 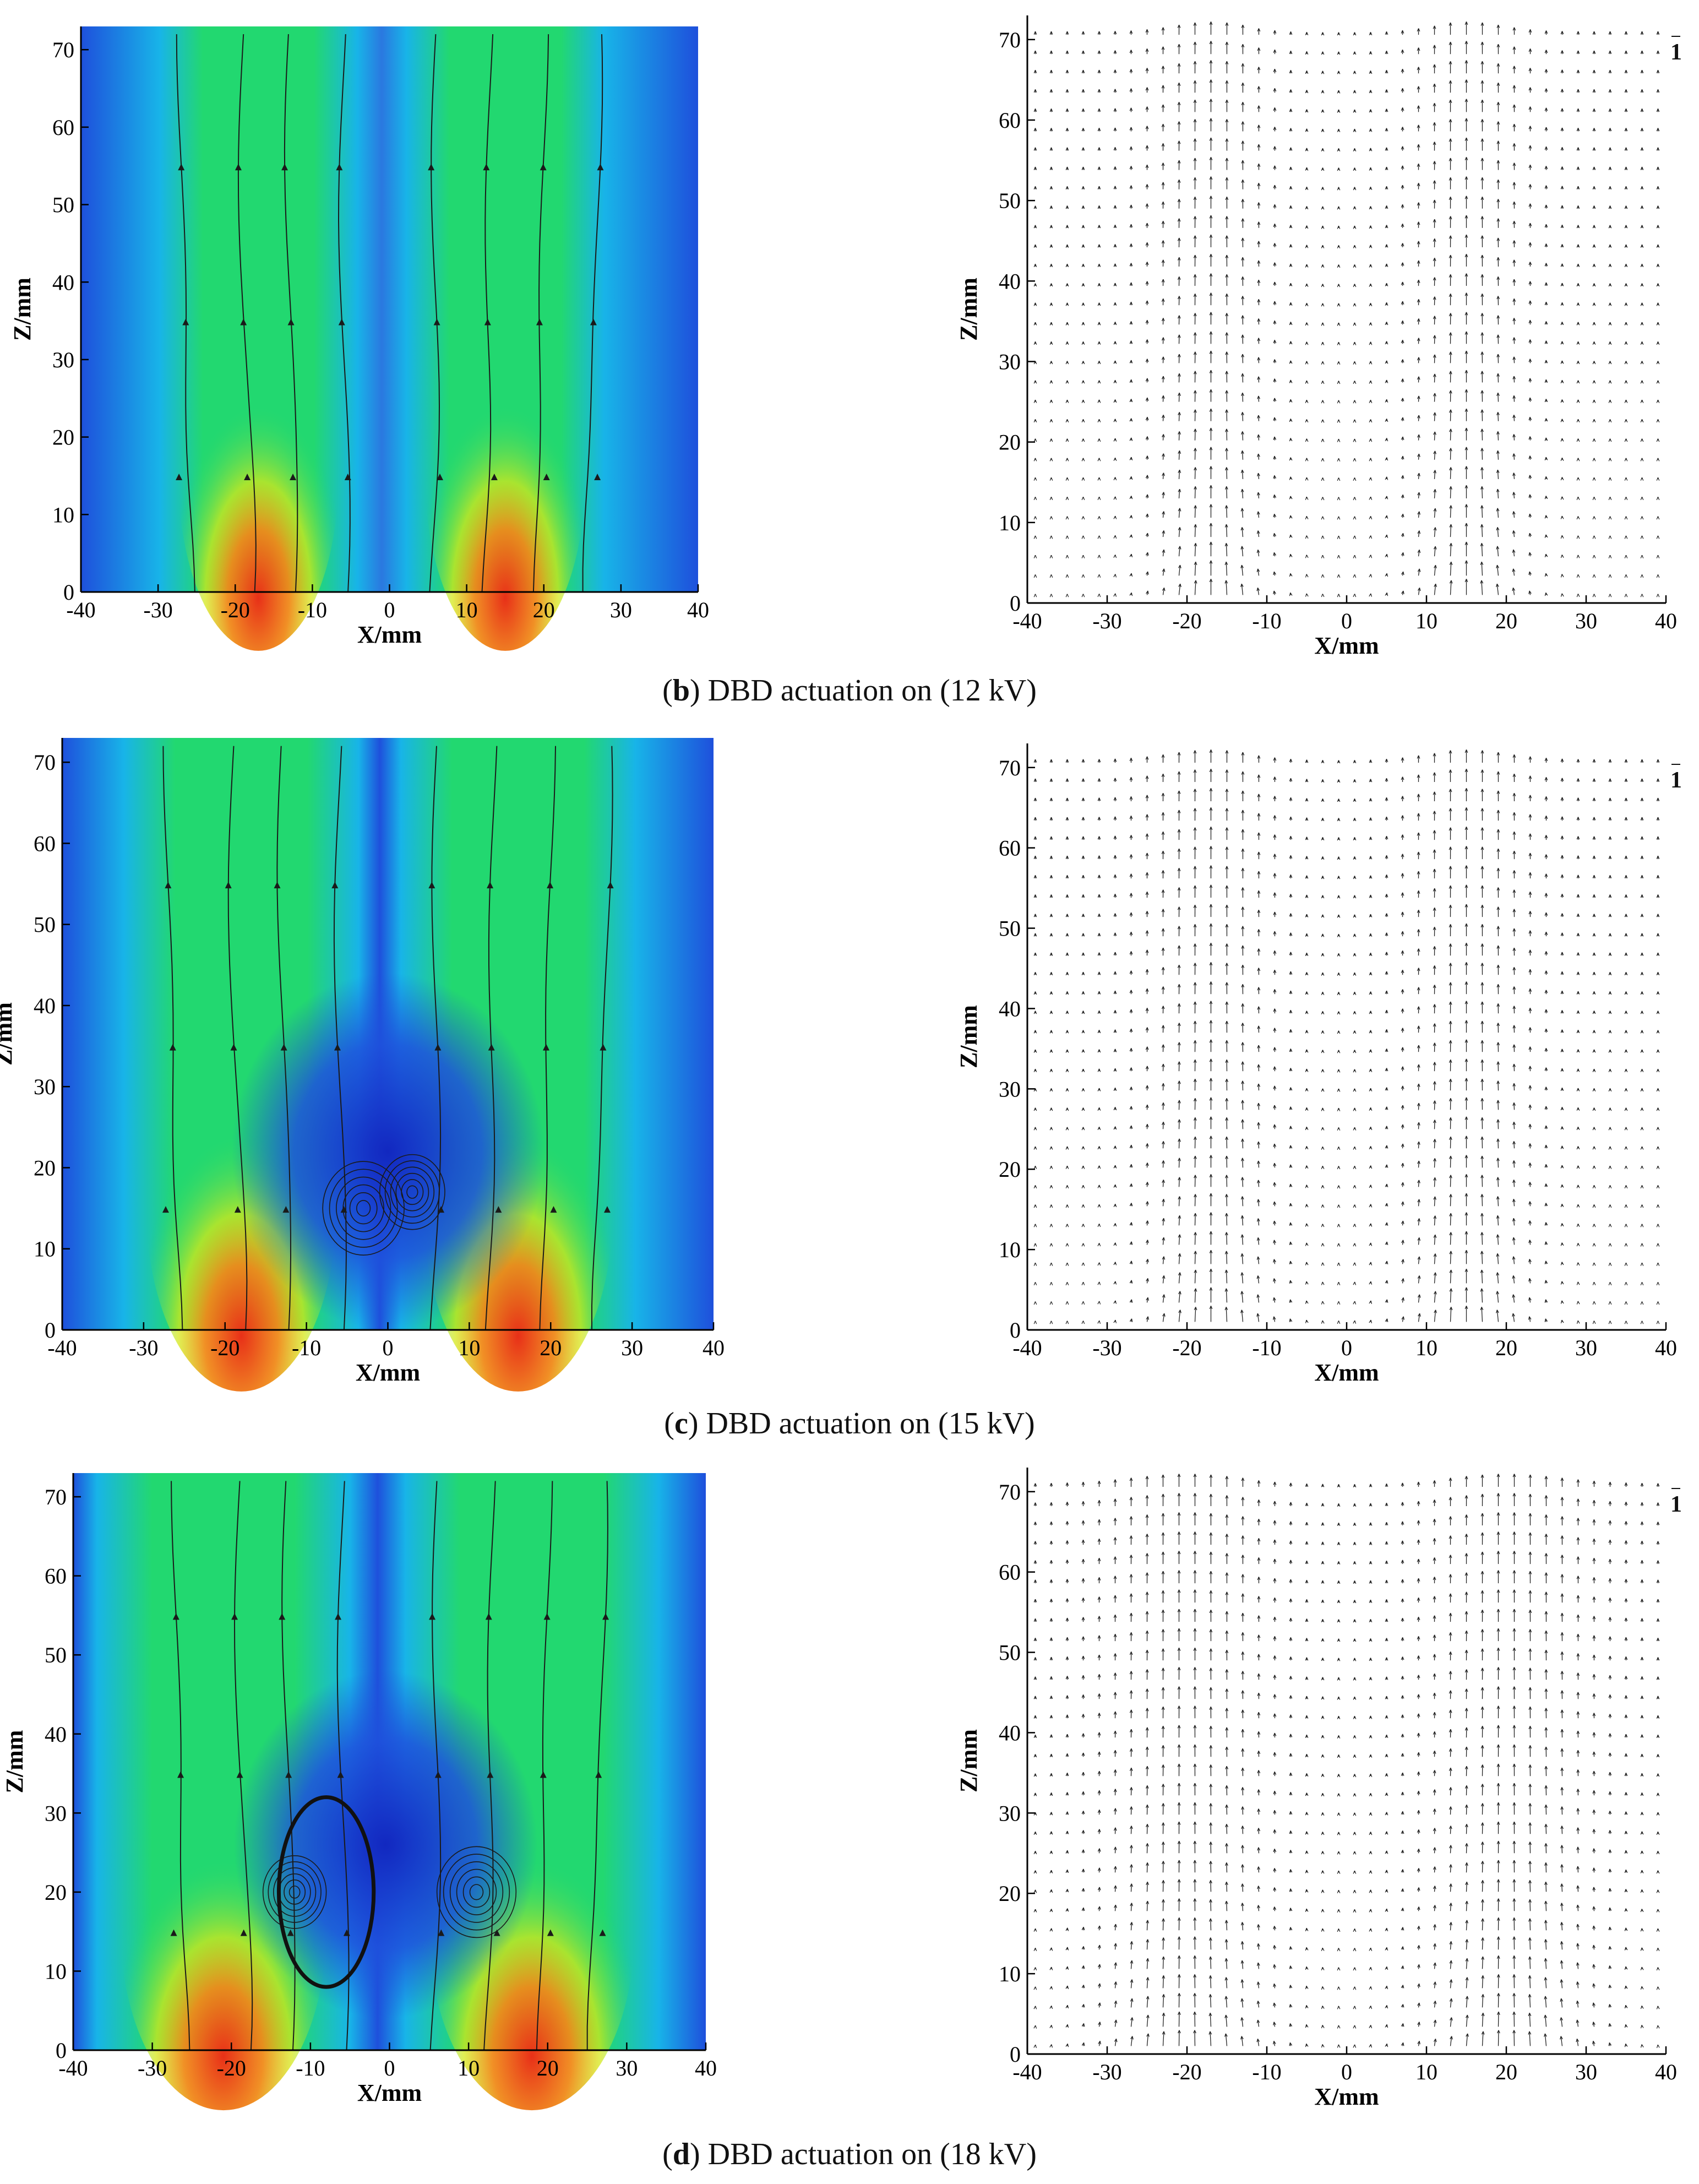 I want to click on recirculation-region, so click(x=388, y=1152).